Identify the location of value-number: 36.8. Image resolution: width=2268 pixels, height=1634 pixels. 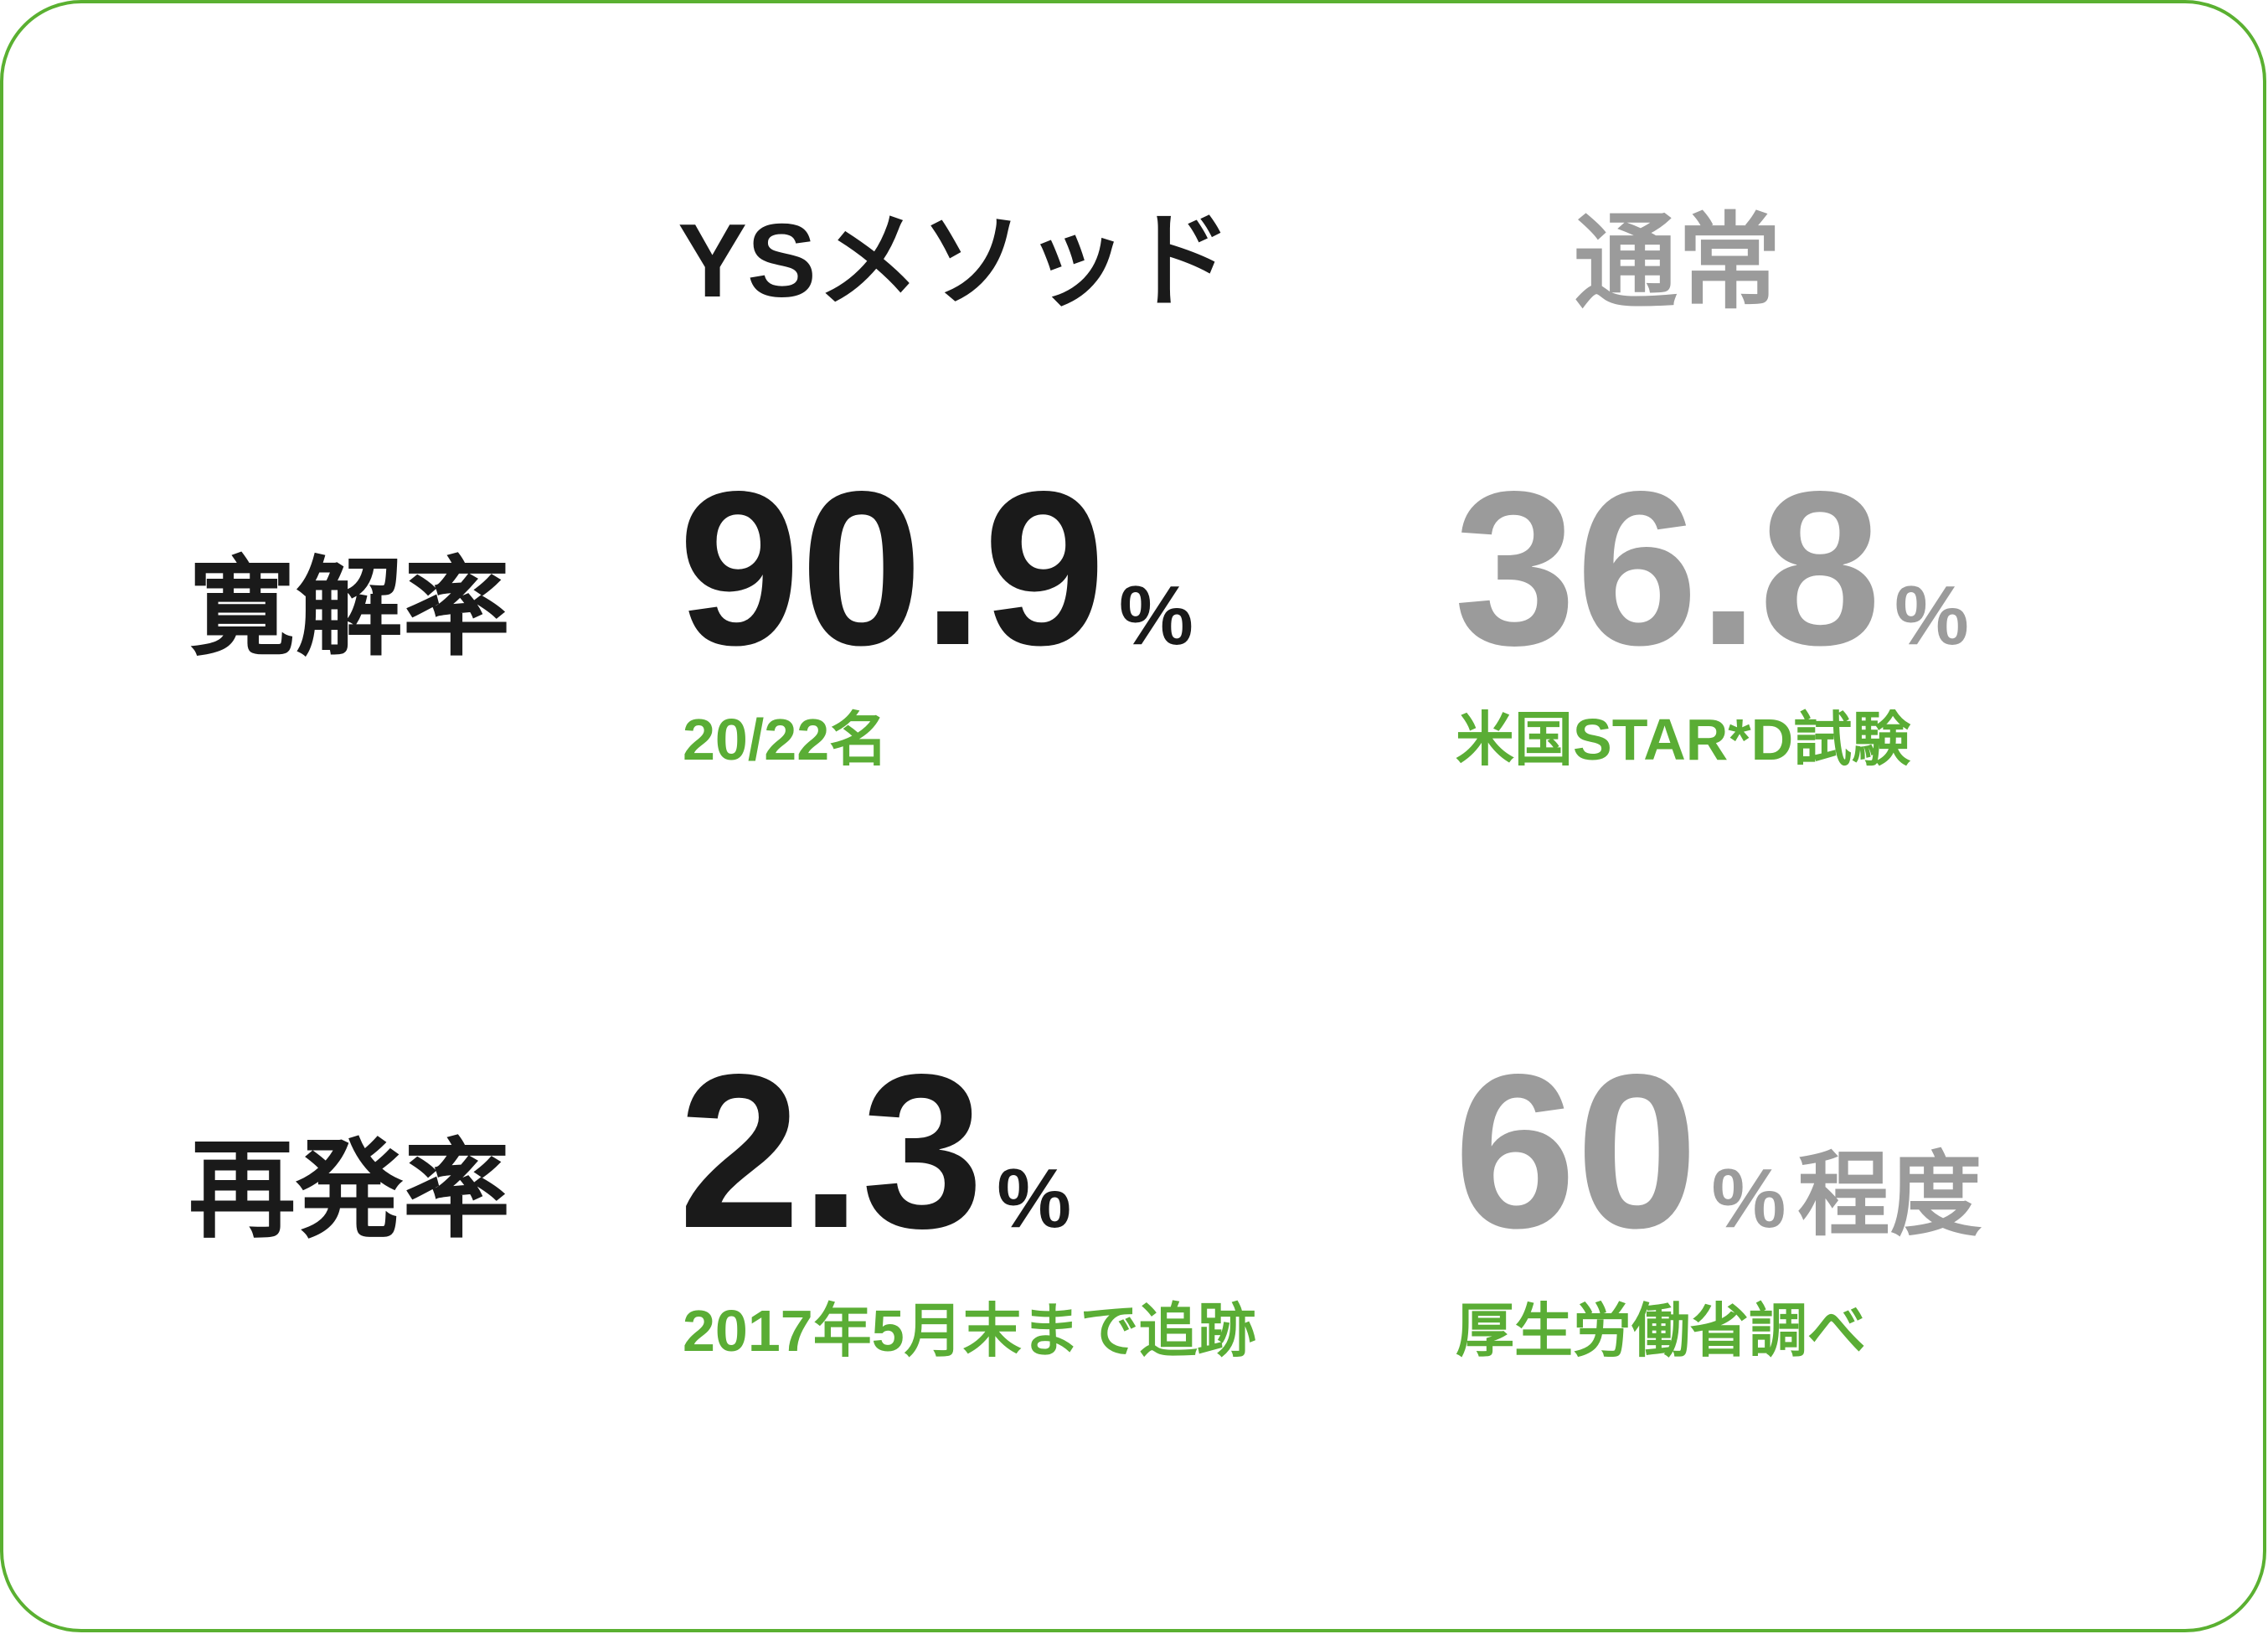
(1667, 568).